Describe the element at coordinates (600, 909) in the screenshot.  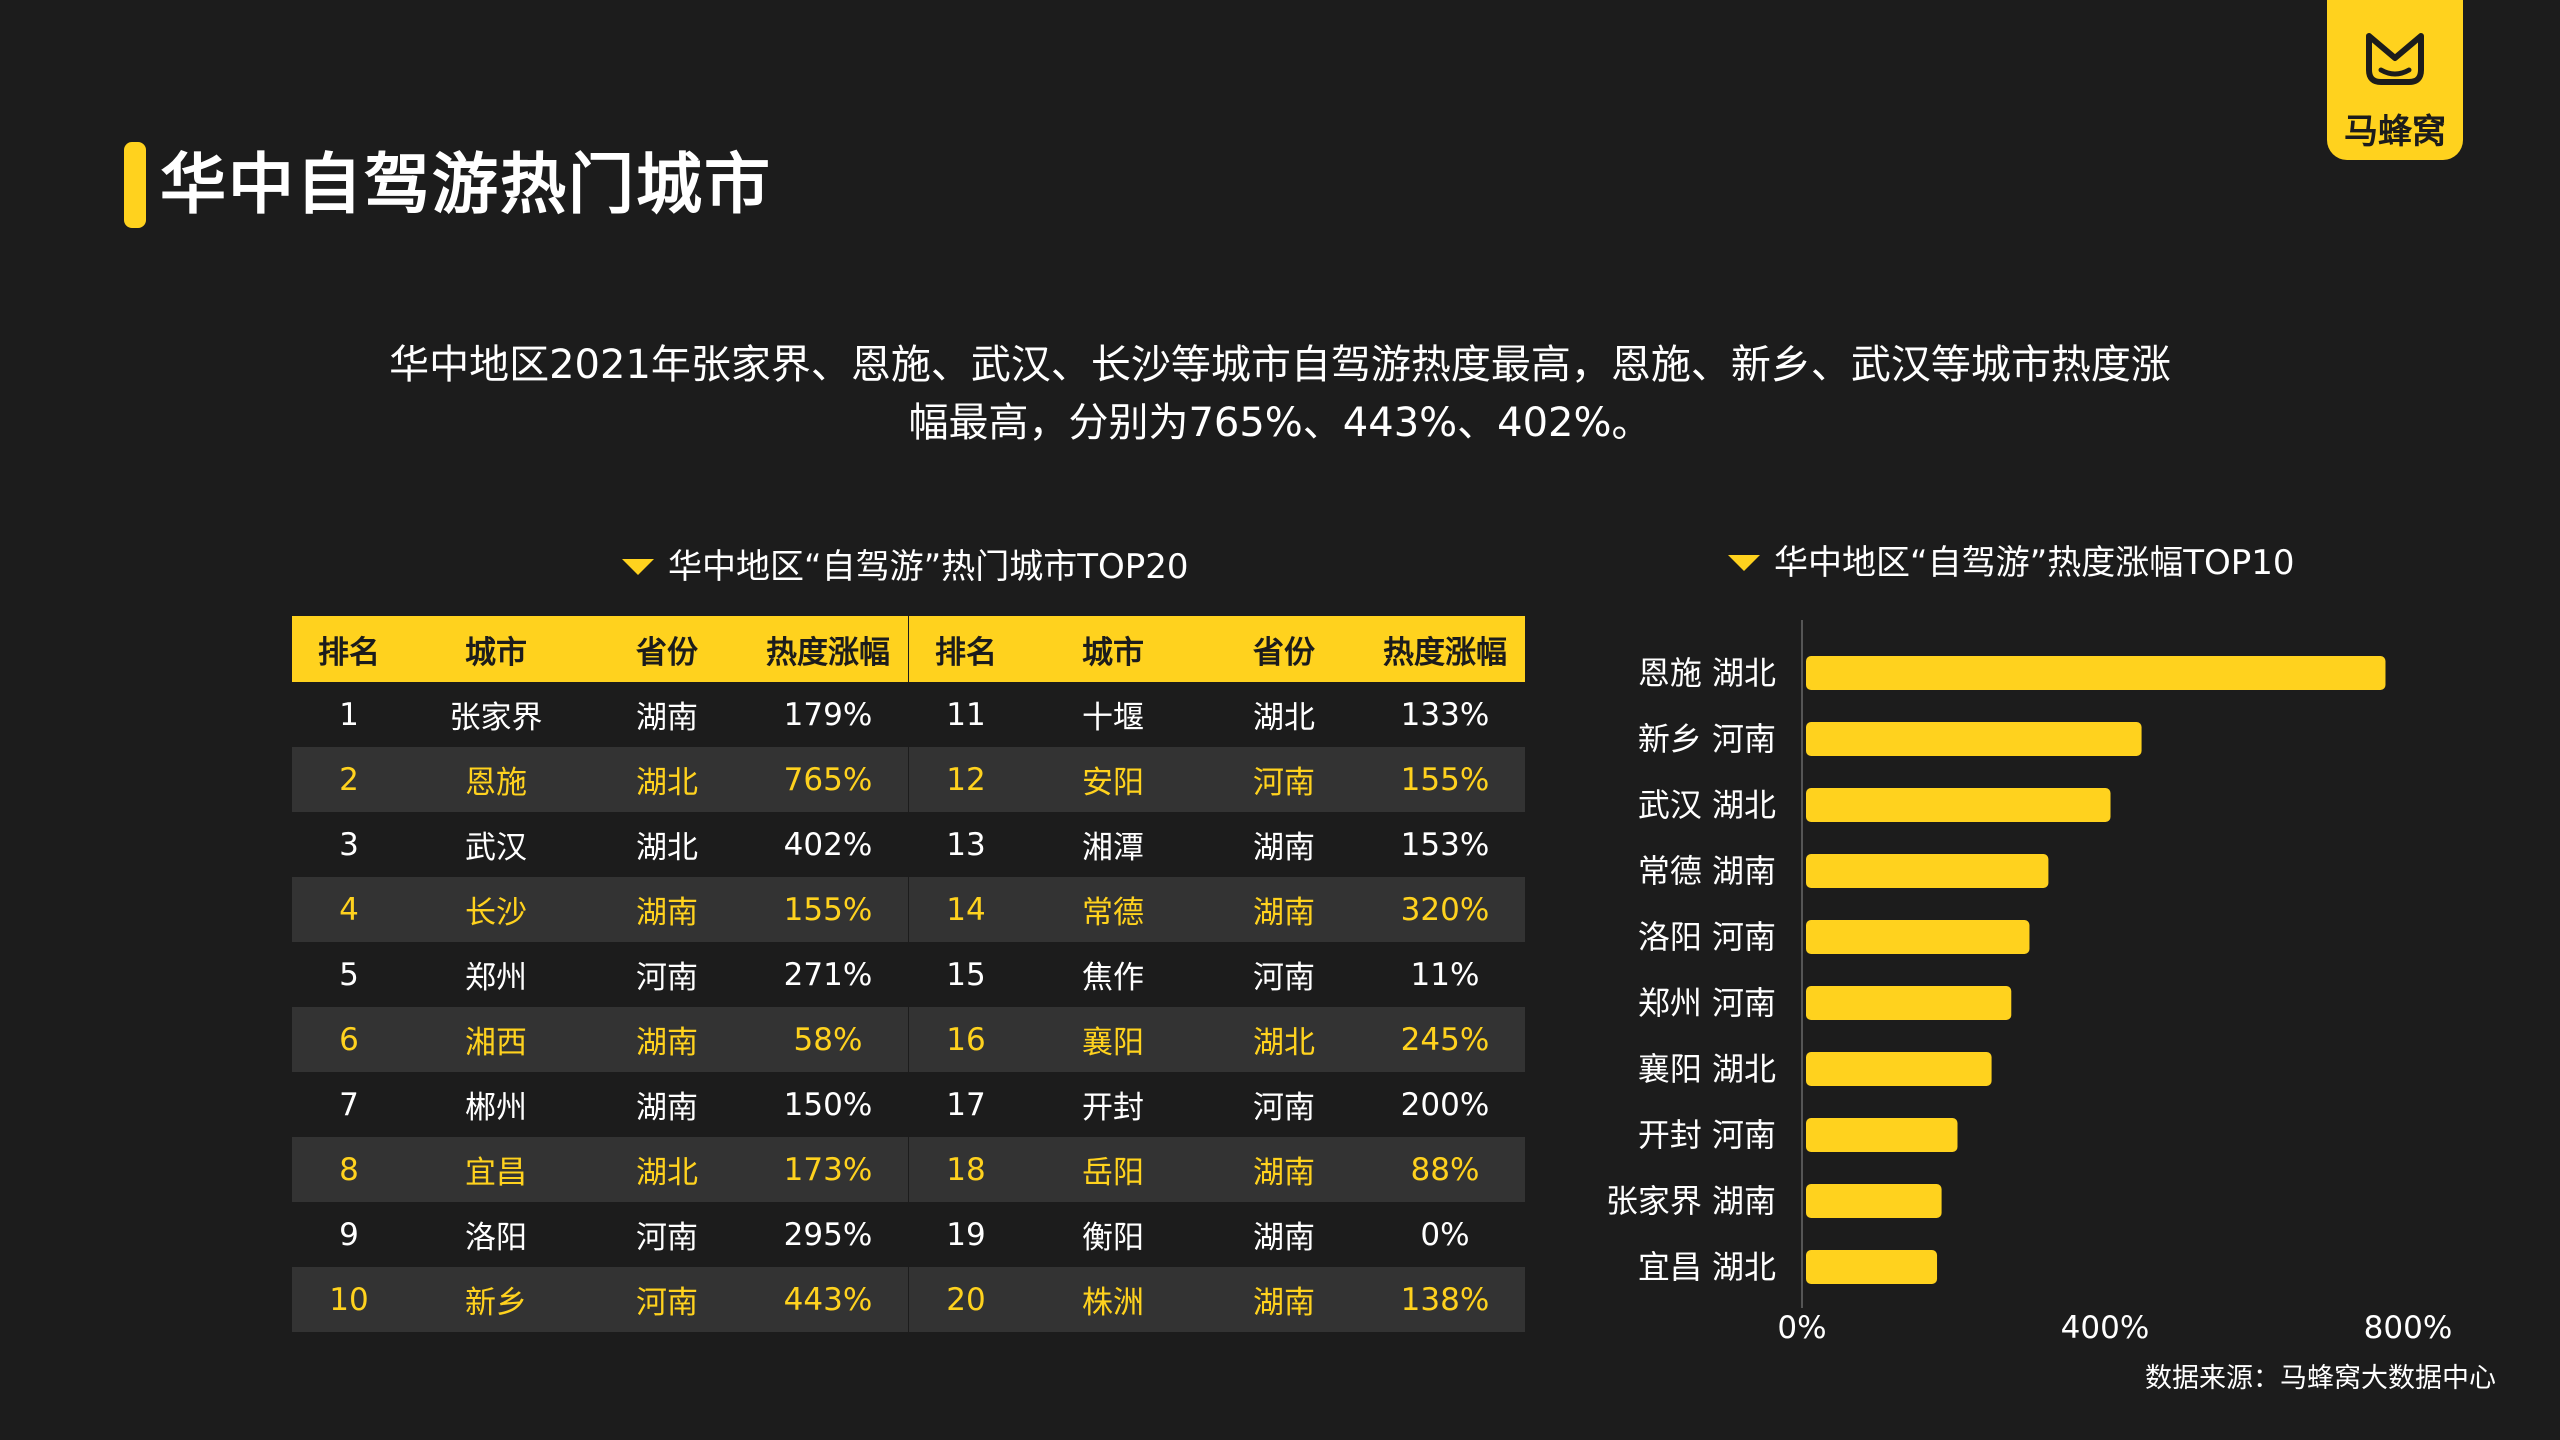
I see `table-row: 4 长沙 湖南 155%` at that location.